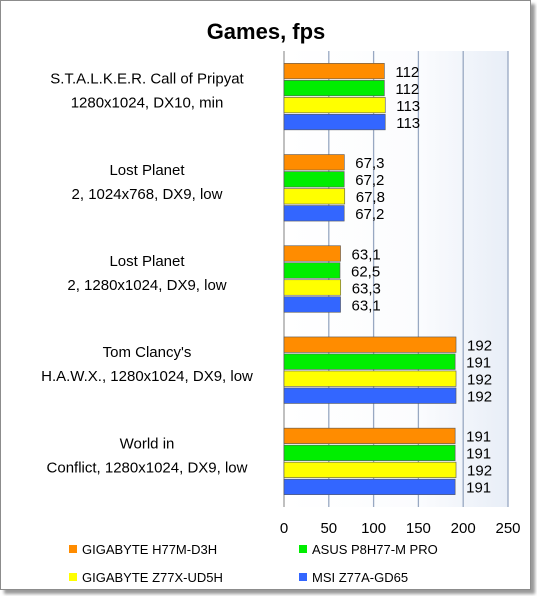 This screenshot has height=596, width=537. I want to click on legend-label: MSI Z77A-GD65, so click(360, 577).